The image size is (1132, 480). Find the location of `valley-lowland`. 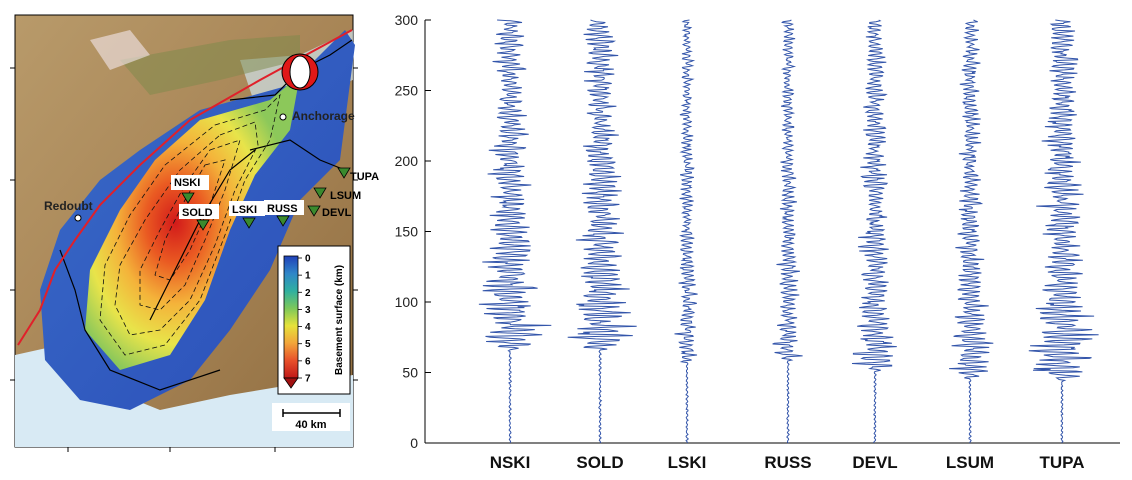

valley-lowland is located at coordinates (210, 65).